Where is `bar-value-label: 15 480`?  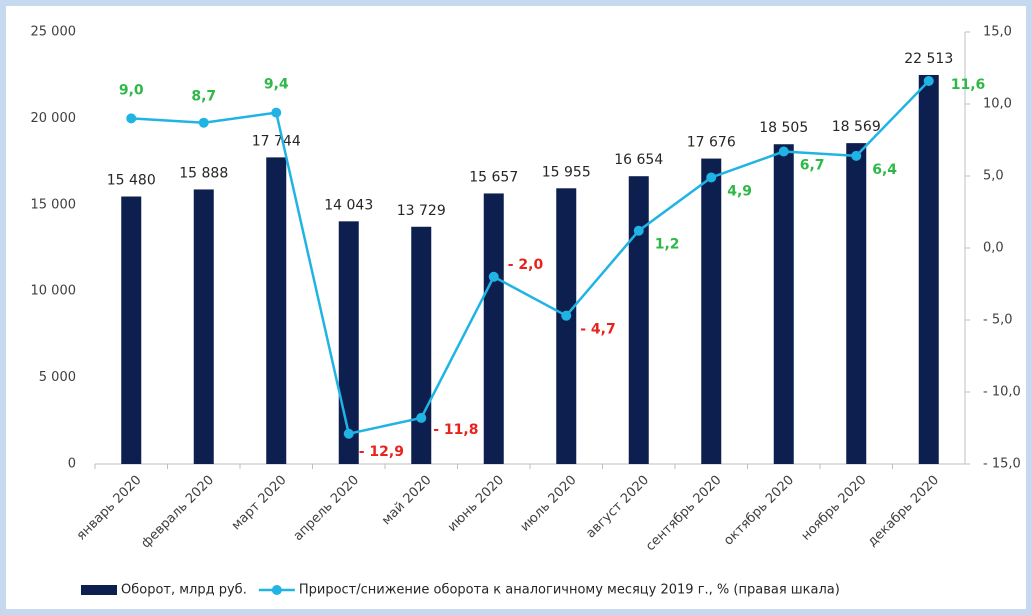
bar-value-label: 15 480 is located at coordinates (131, 181).